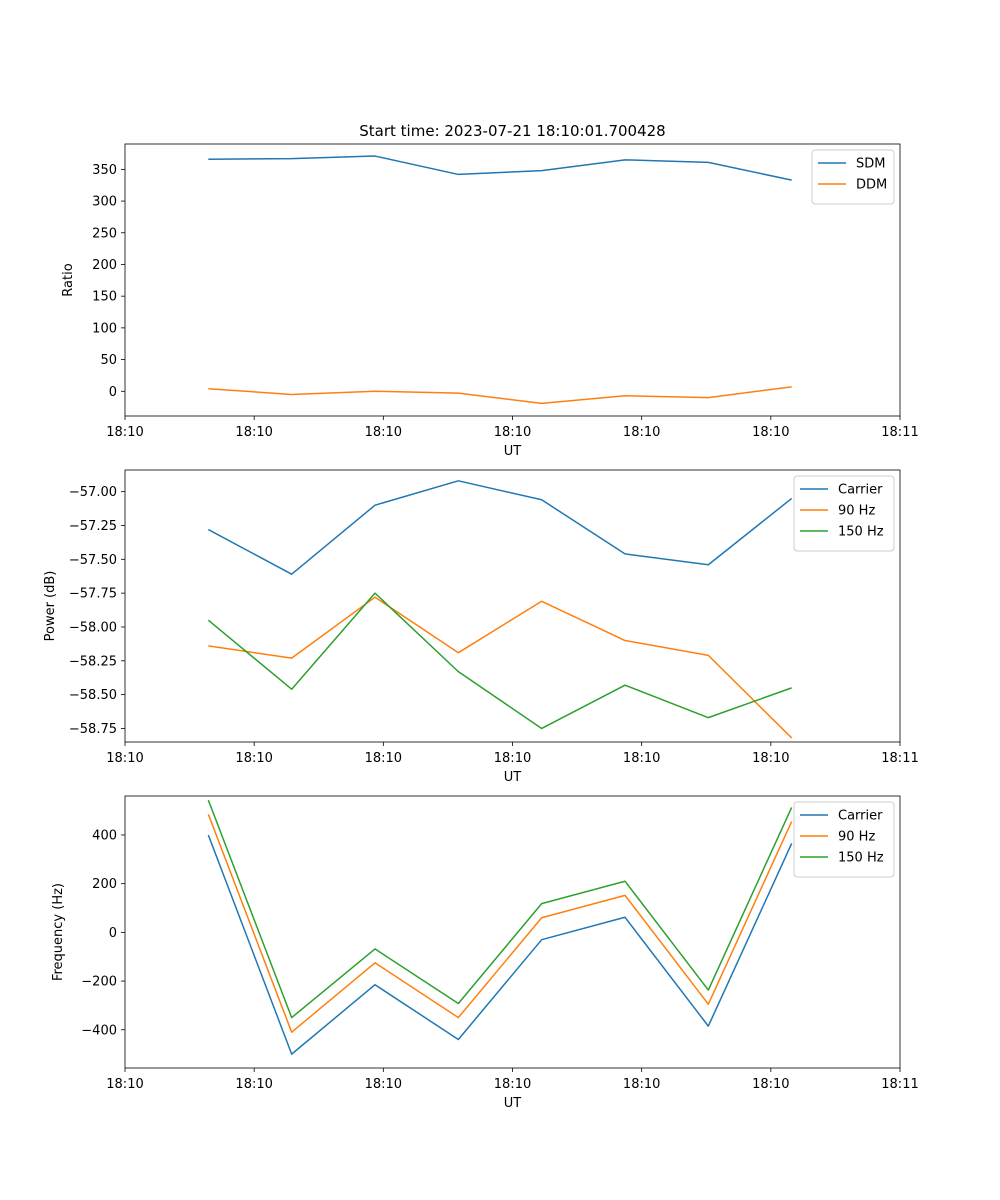  I want to click on y-tick-label: −58.25, so click(93, 661).